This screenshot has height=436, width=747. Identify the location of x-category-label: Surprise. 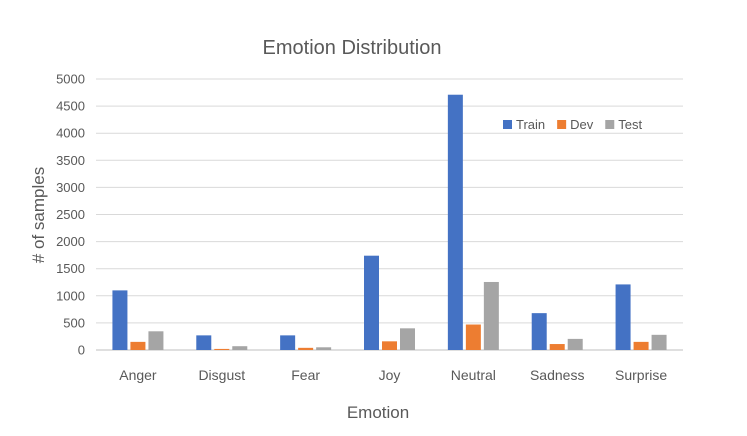
(641, 375).